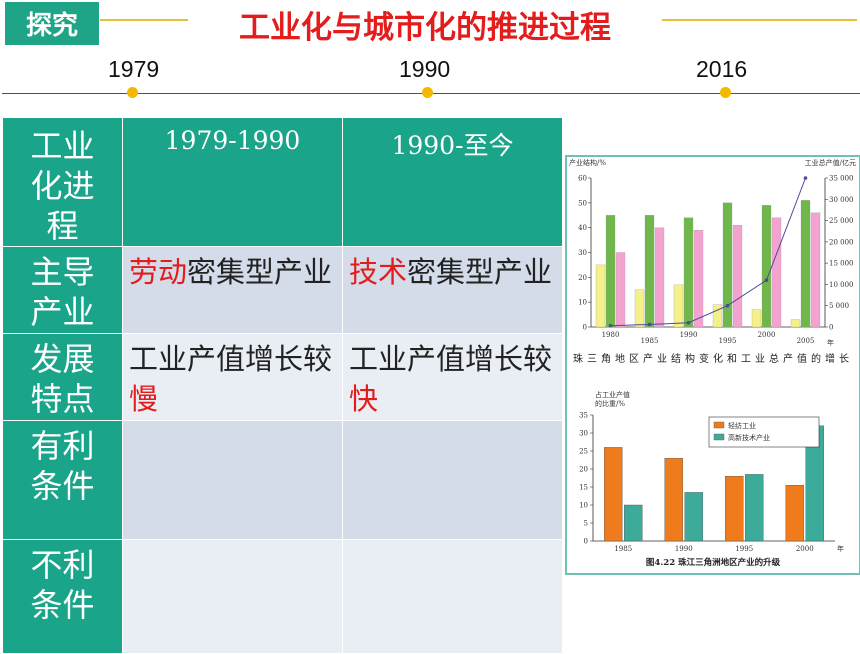 The width and height of the screenshot is (860, 654). What do you see at coordinates (232, 377) in the screenshot?
I see `cell-features-1979: 工业产值增长较慢` at bounding box center [232, 377].